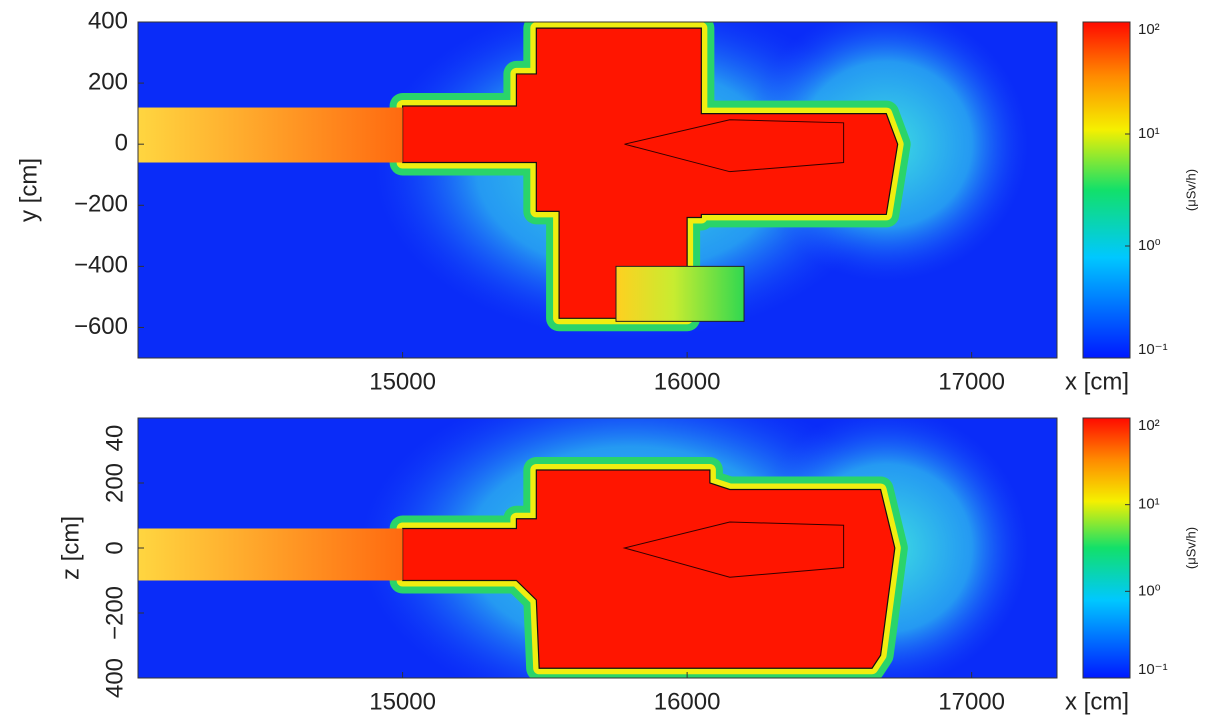 The width and height of the screenshot is (1213, 722). Describe the element at coordinates (114, 438) in the screenshot. I see `y-tick-label: 40` at that location.